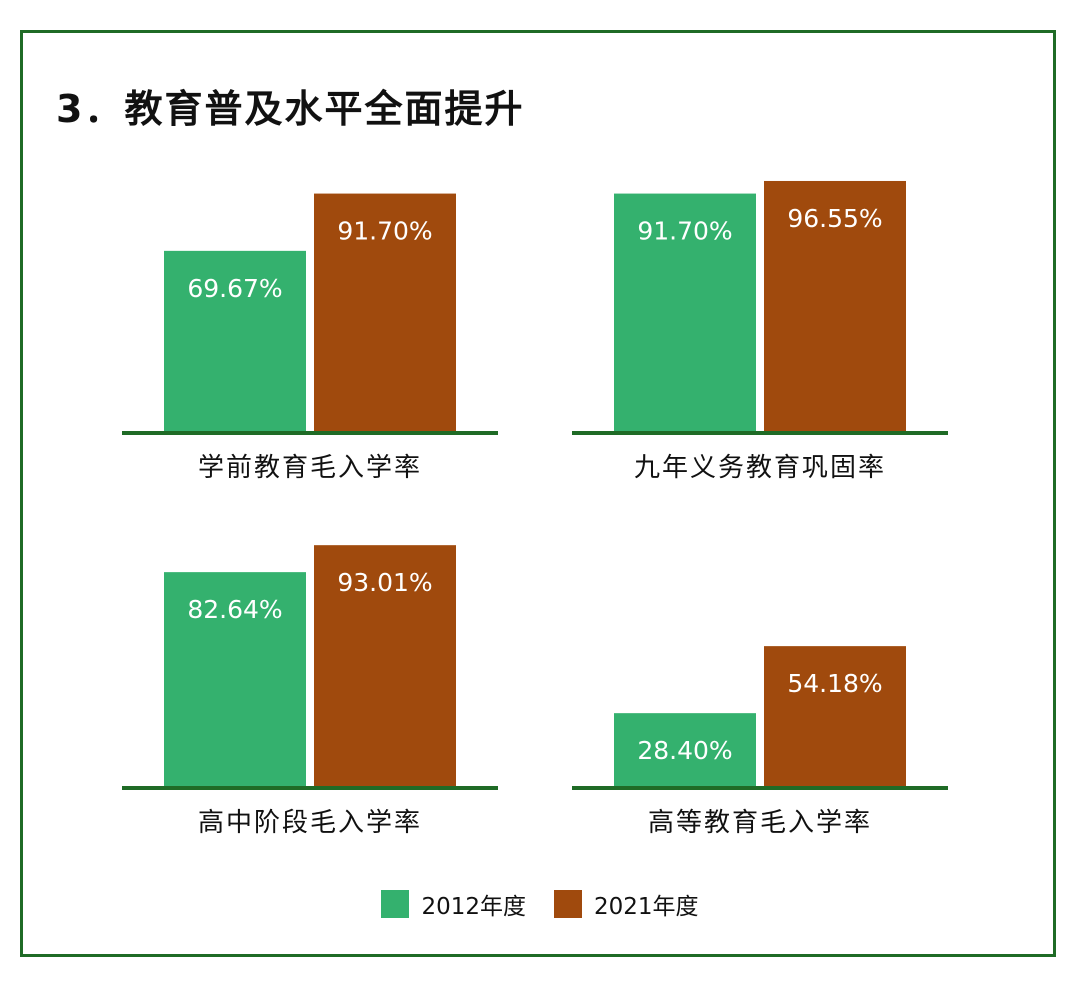  Describe the element at coordinates (384, 231) in the screenshot. I see `data-label-2021: 91.70%` at that location.